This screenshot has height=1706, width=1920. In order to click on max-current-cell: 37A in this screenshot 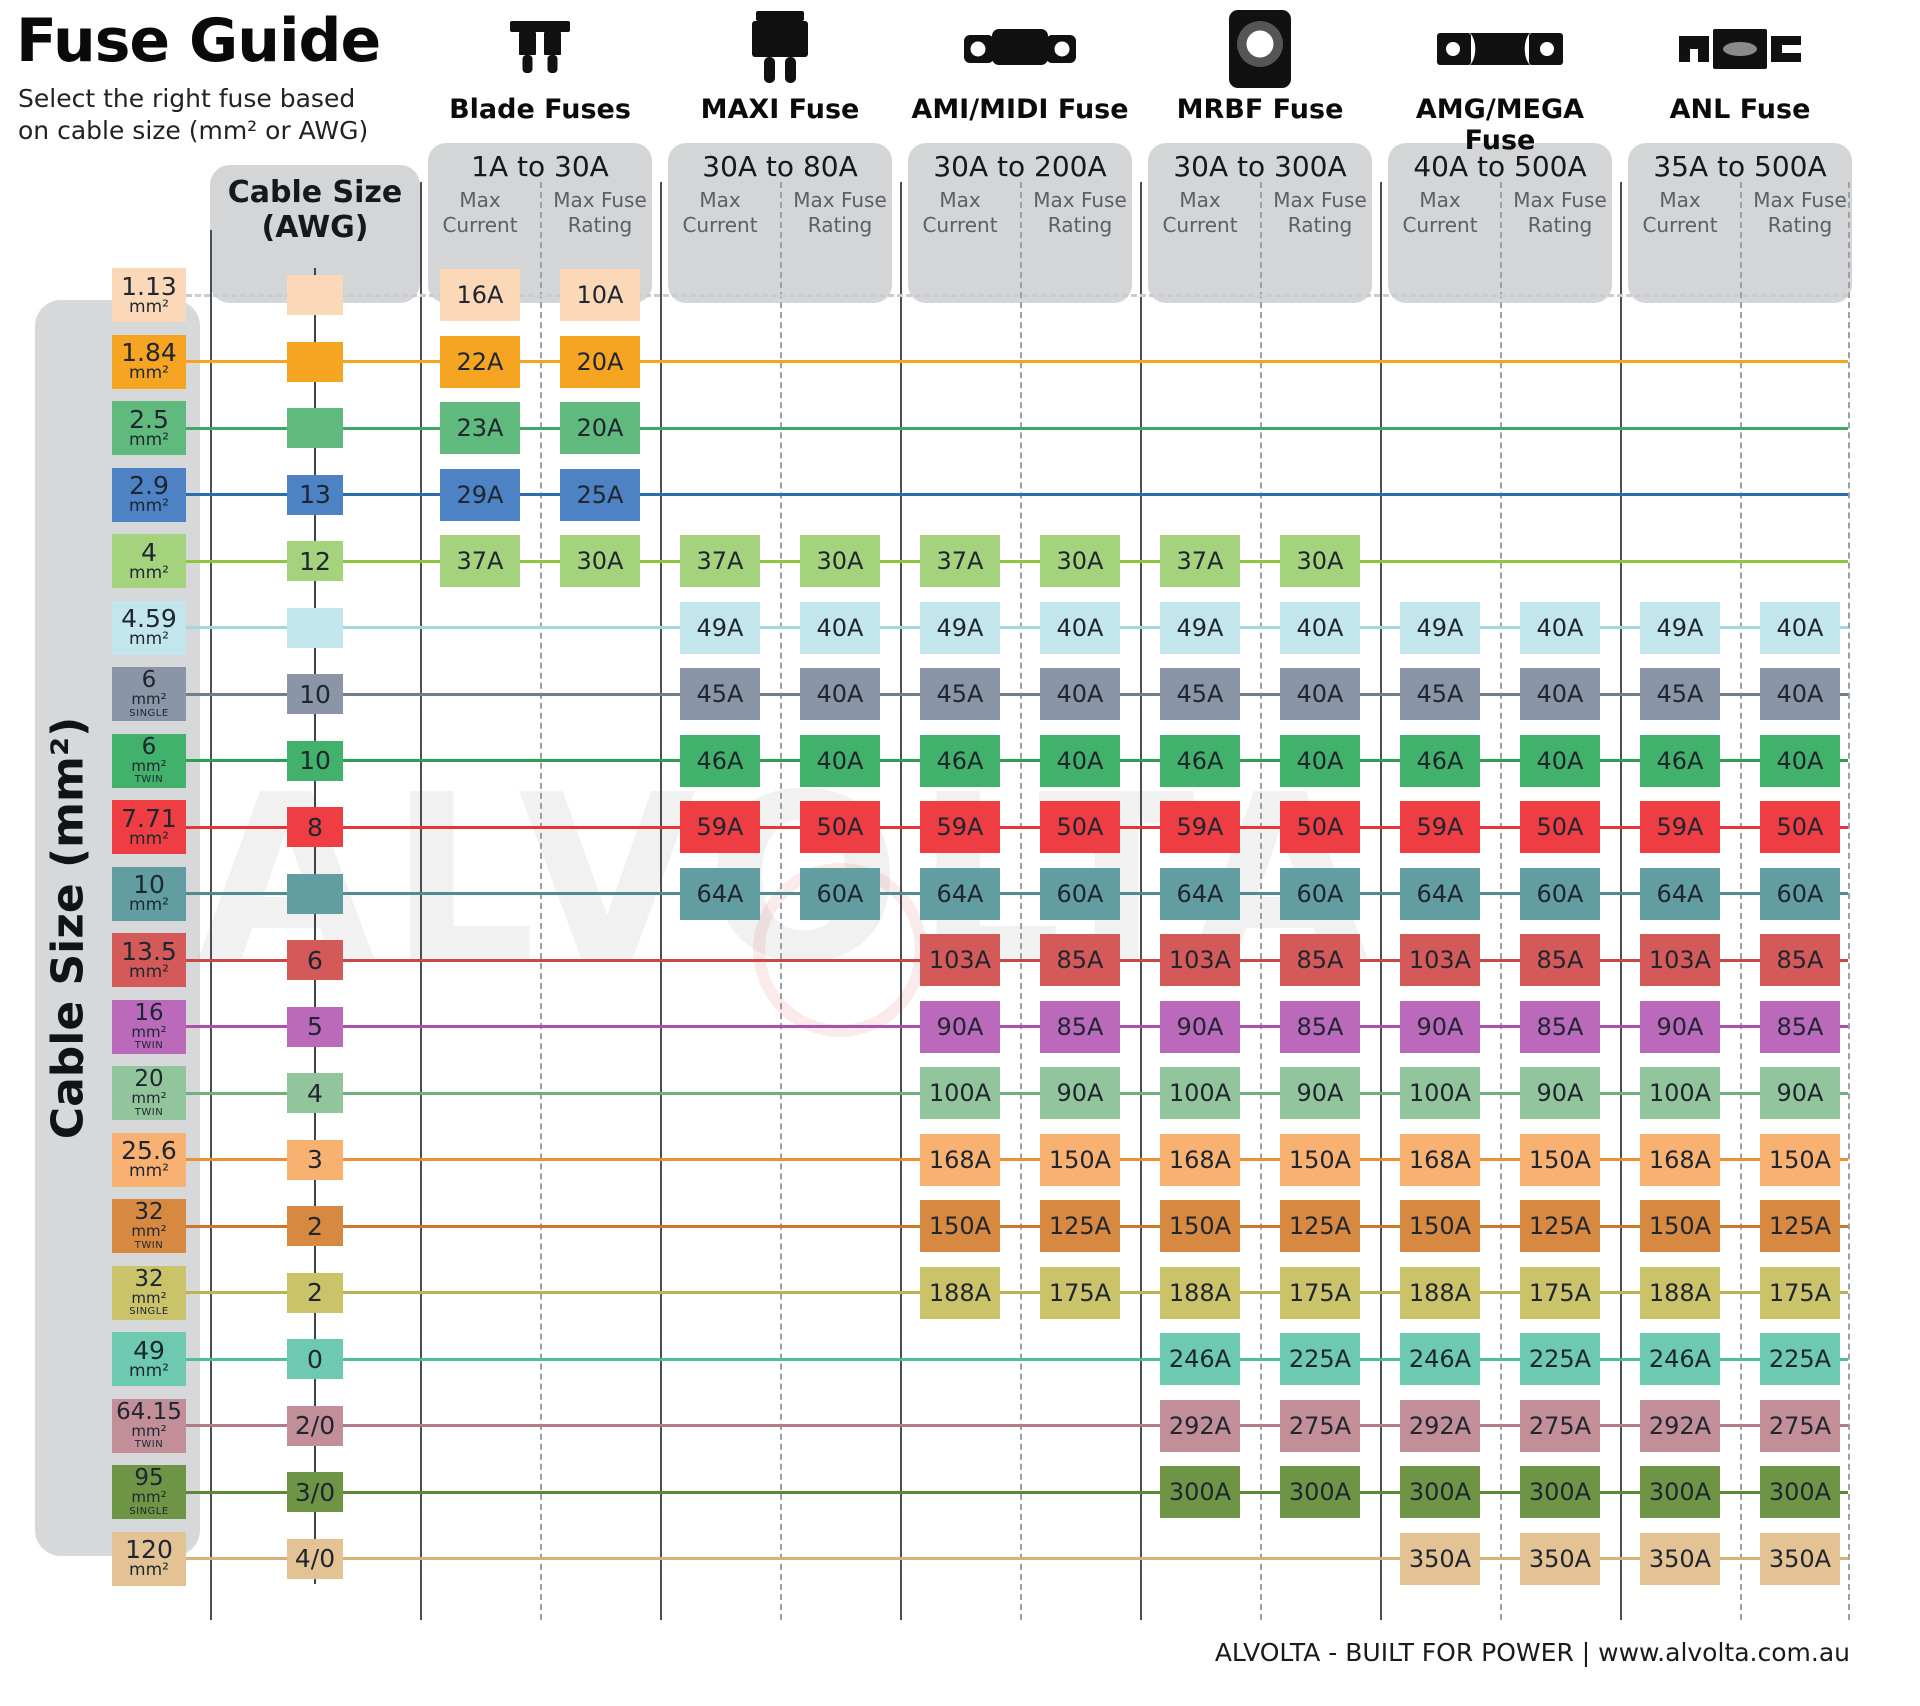, I will do `click(480, 561)`.